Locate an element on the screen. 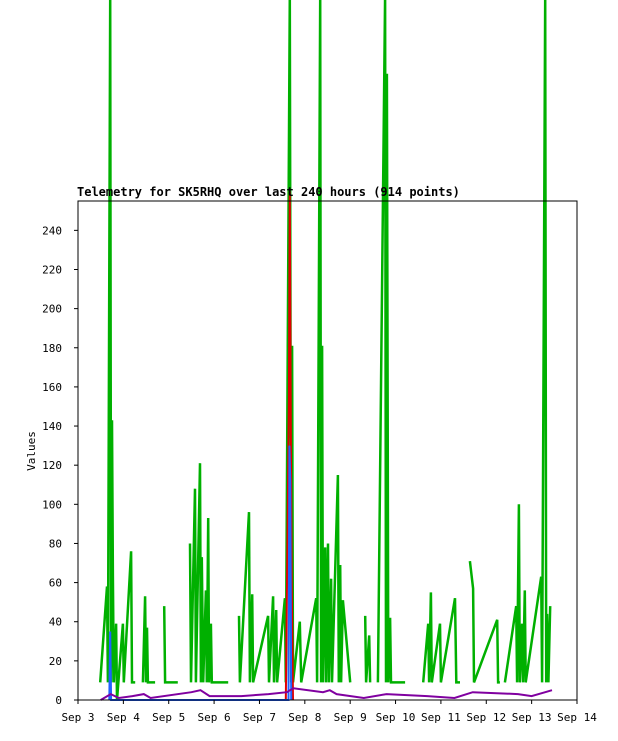 This screenshot has height=741, width=618. y-tick-label: 80 is located at coordinates (55, 543).